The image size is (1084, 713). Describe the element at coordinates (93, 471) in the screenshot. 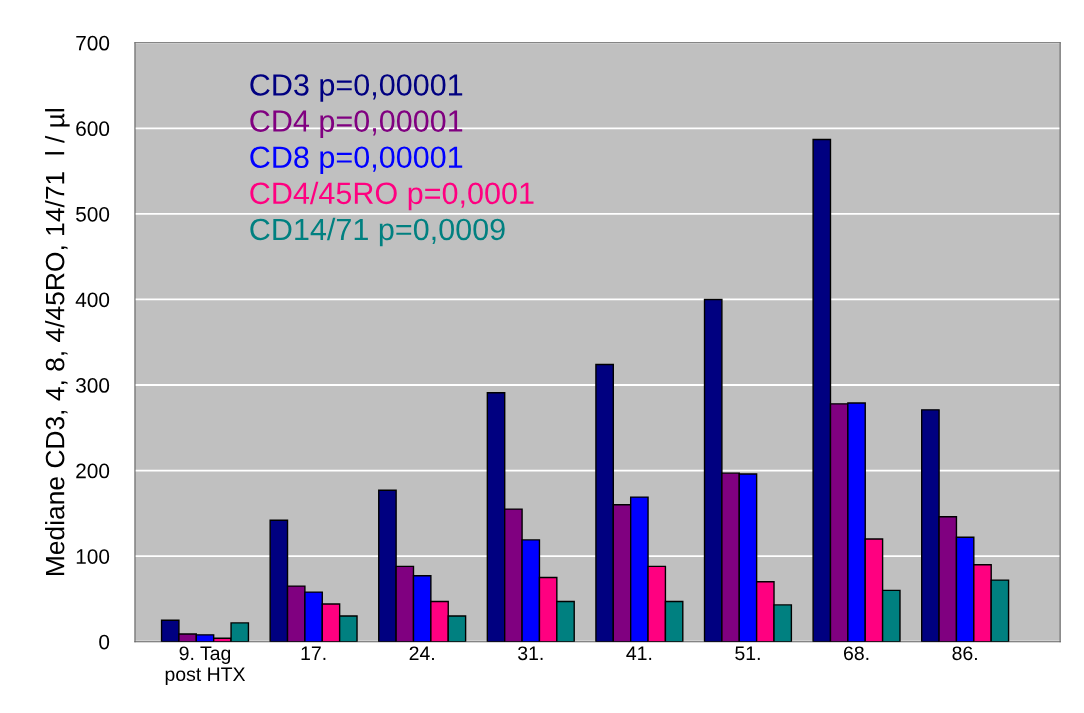

I see `y-tick-label: 200` at that location.